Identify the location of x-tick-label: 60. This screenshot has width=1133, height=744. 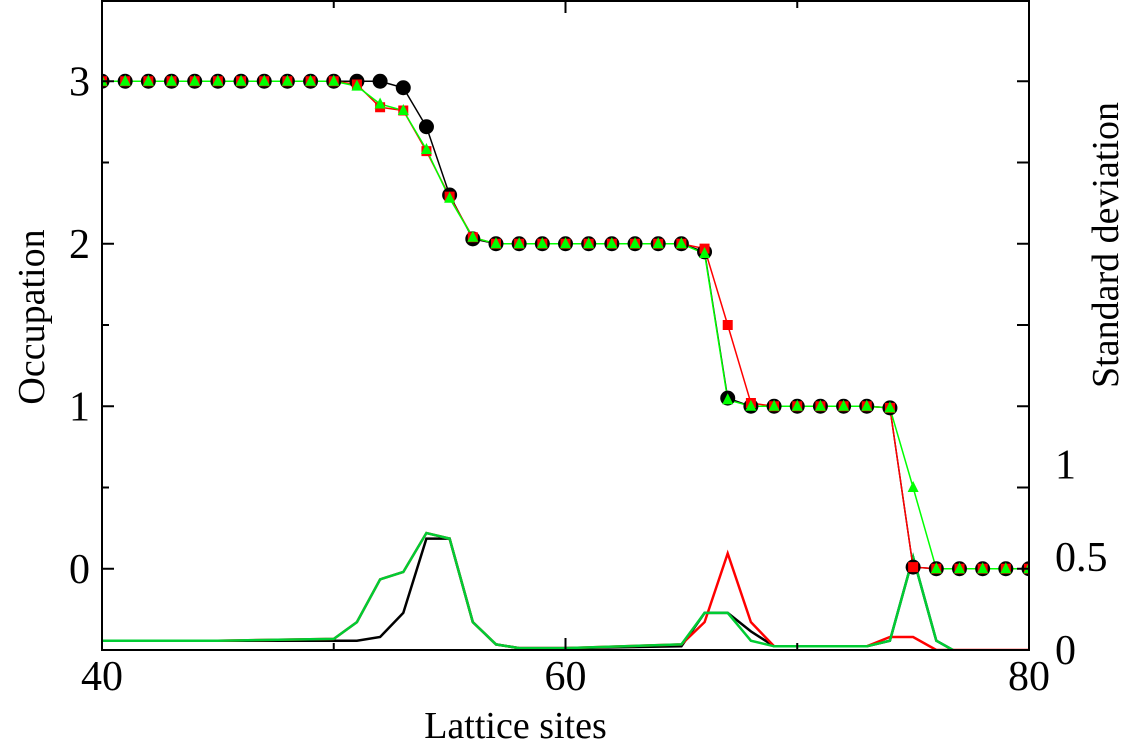
(566, 677).